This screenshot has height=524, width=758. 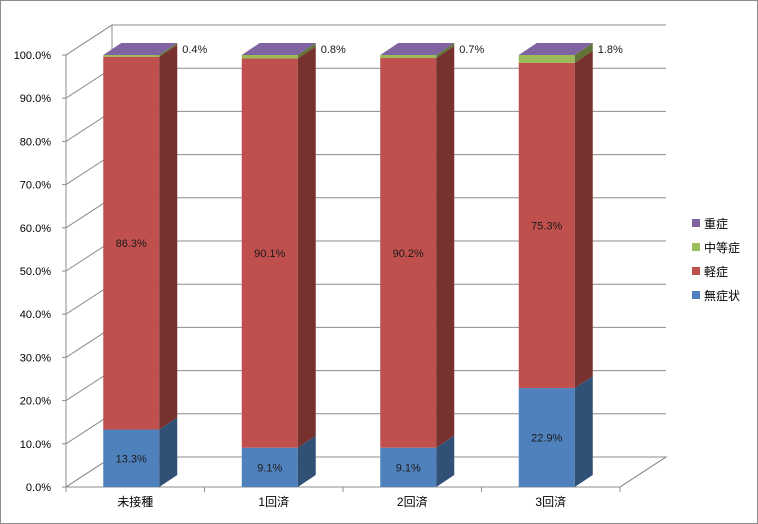 I want to click on y-tick-label: 70.0%, so click(x=35, y=186).